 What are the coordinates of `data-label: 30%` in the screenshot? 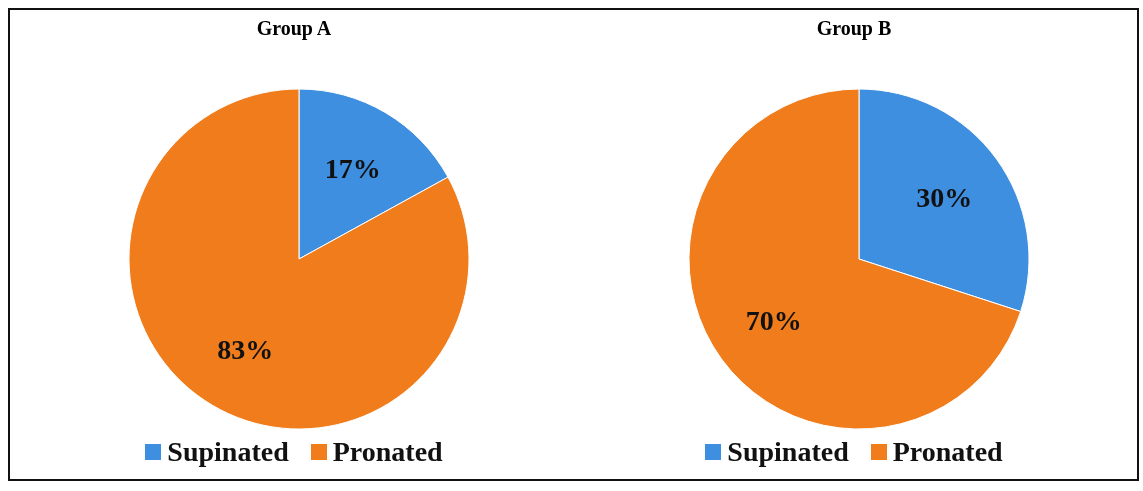 It's located at (944, 197).